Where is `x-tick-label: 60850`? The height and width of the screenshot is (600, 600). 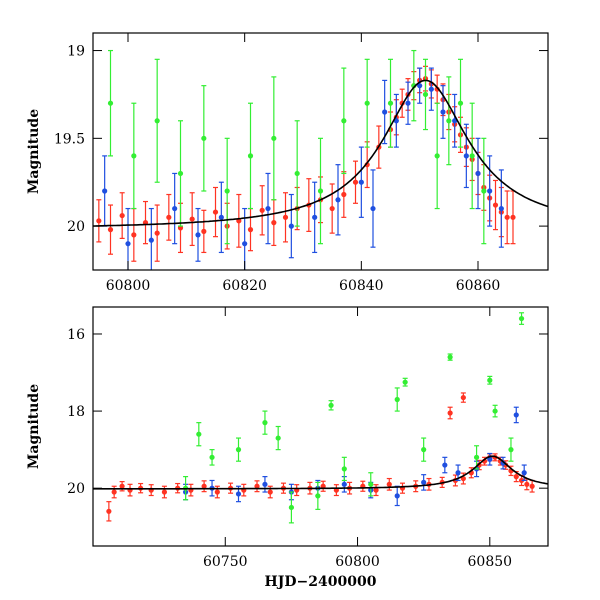
x-tick-label: 60850 is located at coordinates (490, 562).